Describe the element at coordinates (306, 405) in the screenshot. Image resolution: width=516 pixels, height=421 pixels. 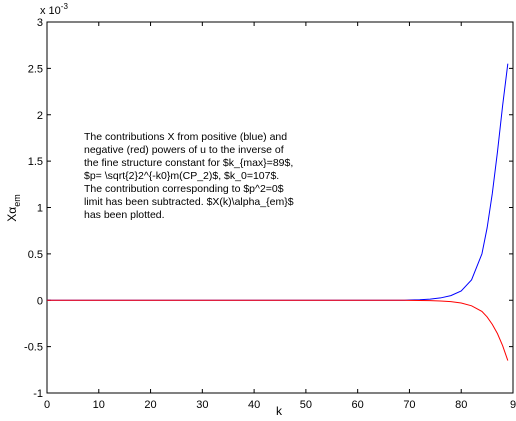
I see `x-tick-label: 50` at that location.